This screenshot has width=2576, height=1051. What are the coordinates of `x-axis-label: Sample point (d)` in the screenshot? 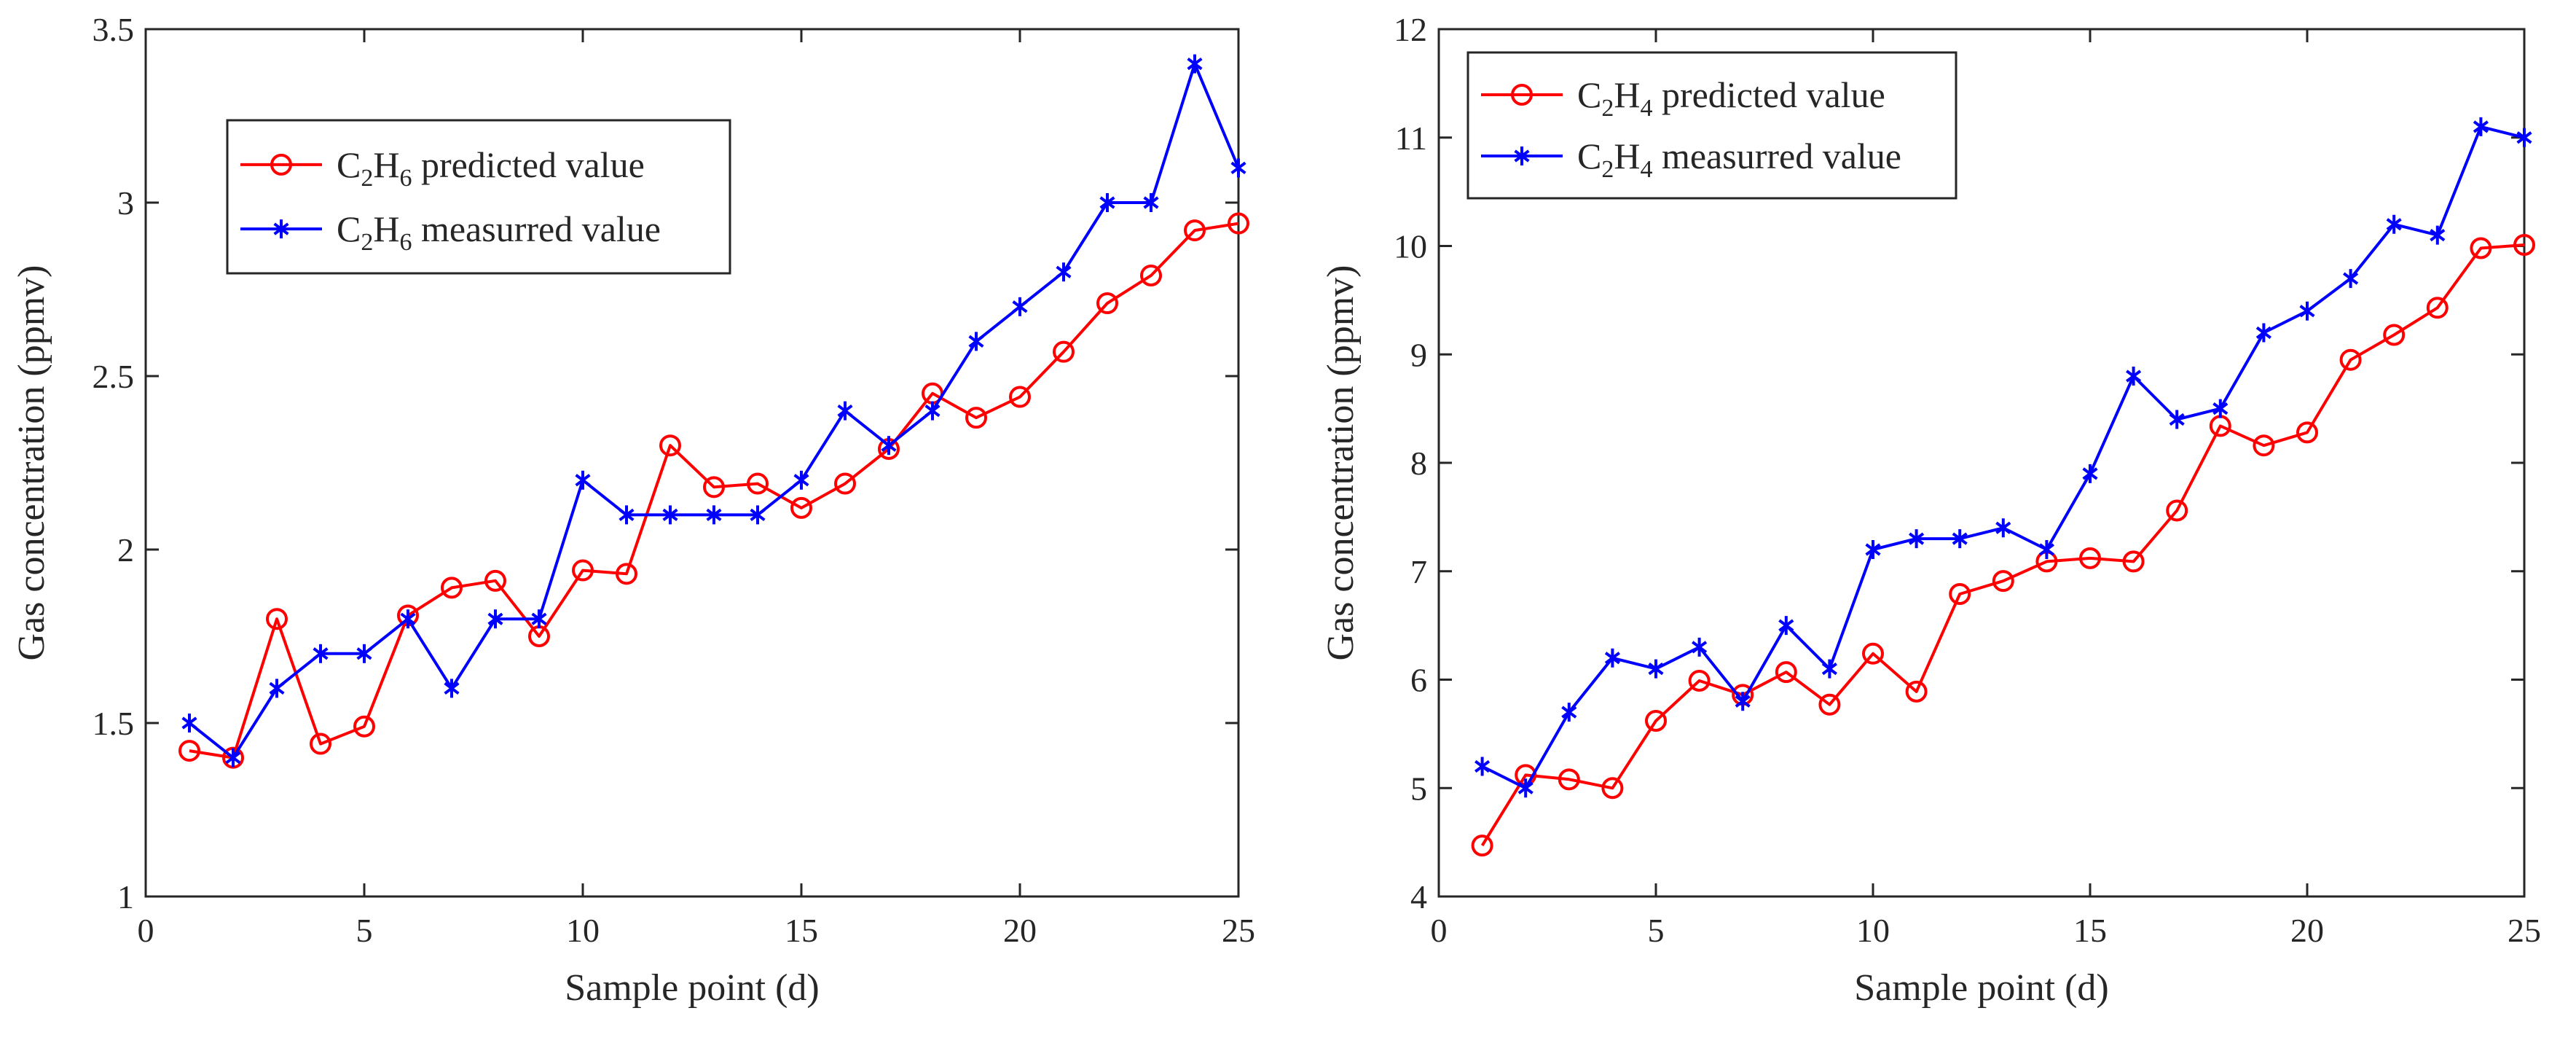 It's located at (692, 988).